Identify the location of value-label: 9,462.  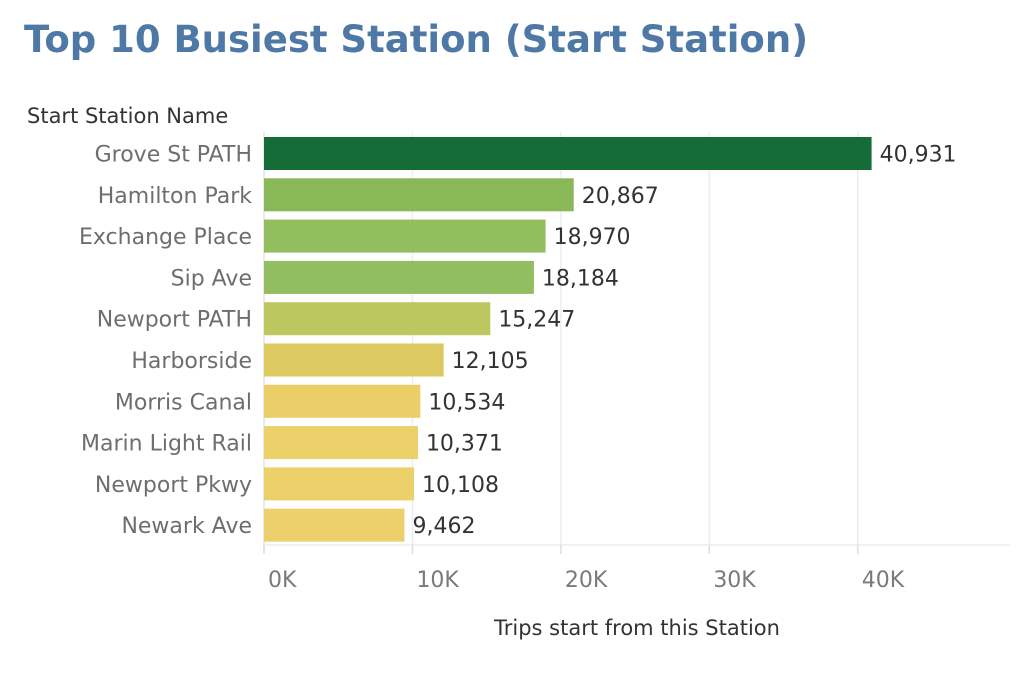
(443, 526).